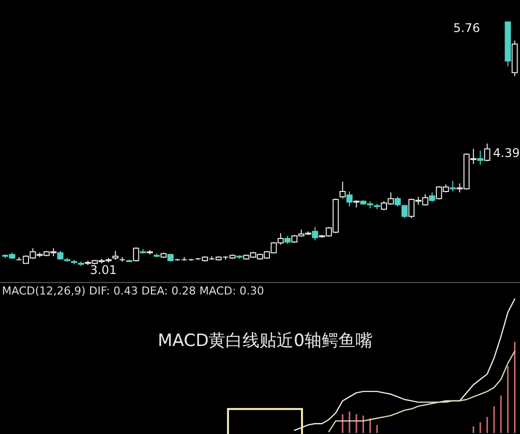 The image size is (520, 434). Describe the element at coordinates (506, 153) in the screenshot. I see `annotation: 4.39` at that location.